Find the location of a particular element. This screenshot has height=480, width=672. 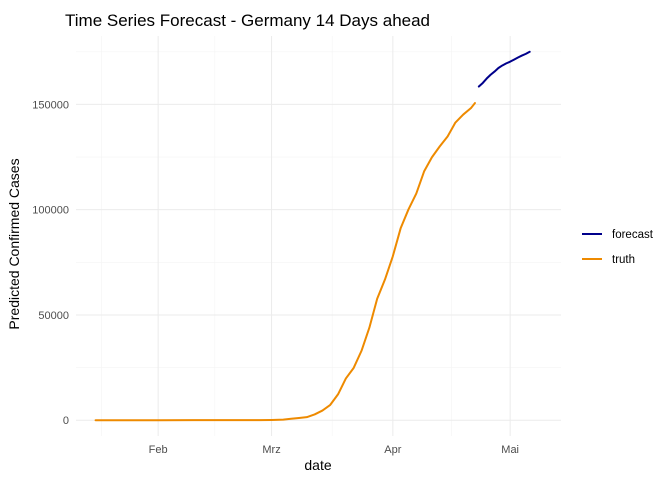

y-tick-label: 0 is located at coordinates (66, 421).